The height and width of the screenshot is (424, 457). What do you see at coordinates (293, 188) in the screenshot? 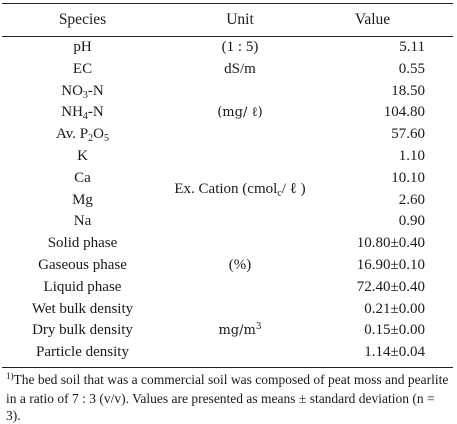
I see `unit-text: / ℓ )` at bounding box center [293, 188].